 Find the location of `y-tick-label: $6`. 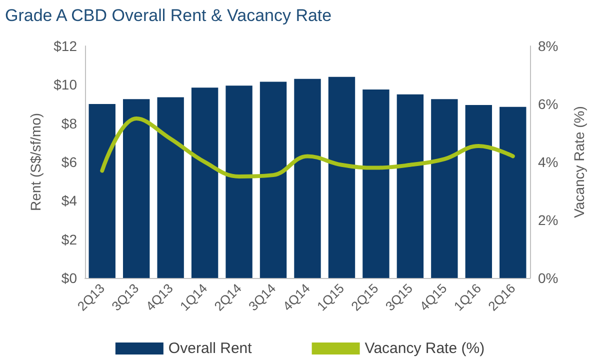

y-tick-label: $6 is located at coordinates (69, 162).